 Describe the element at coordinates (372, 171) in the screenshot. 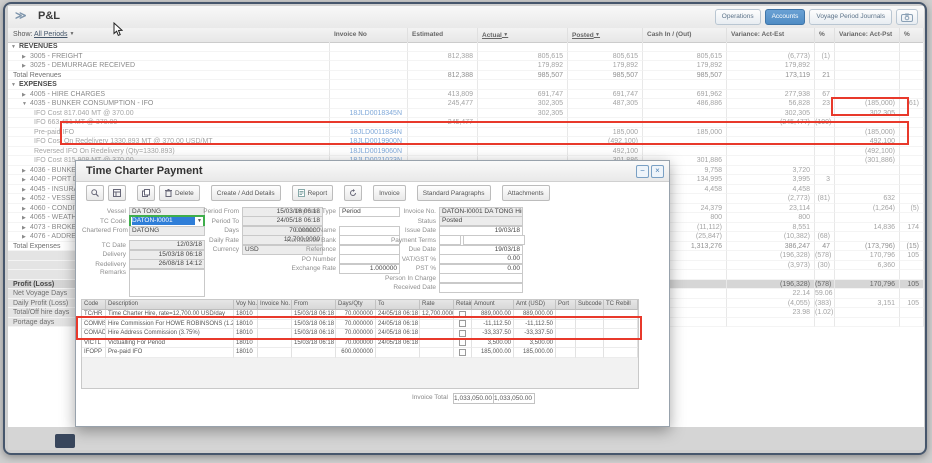

I see `dialog-title-bar: Time Charter Payment − ×` at that location.